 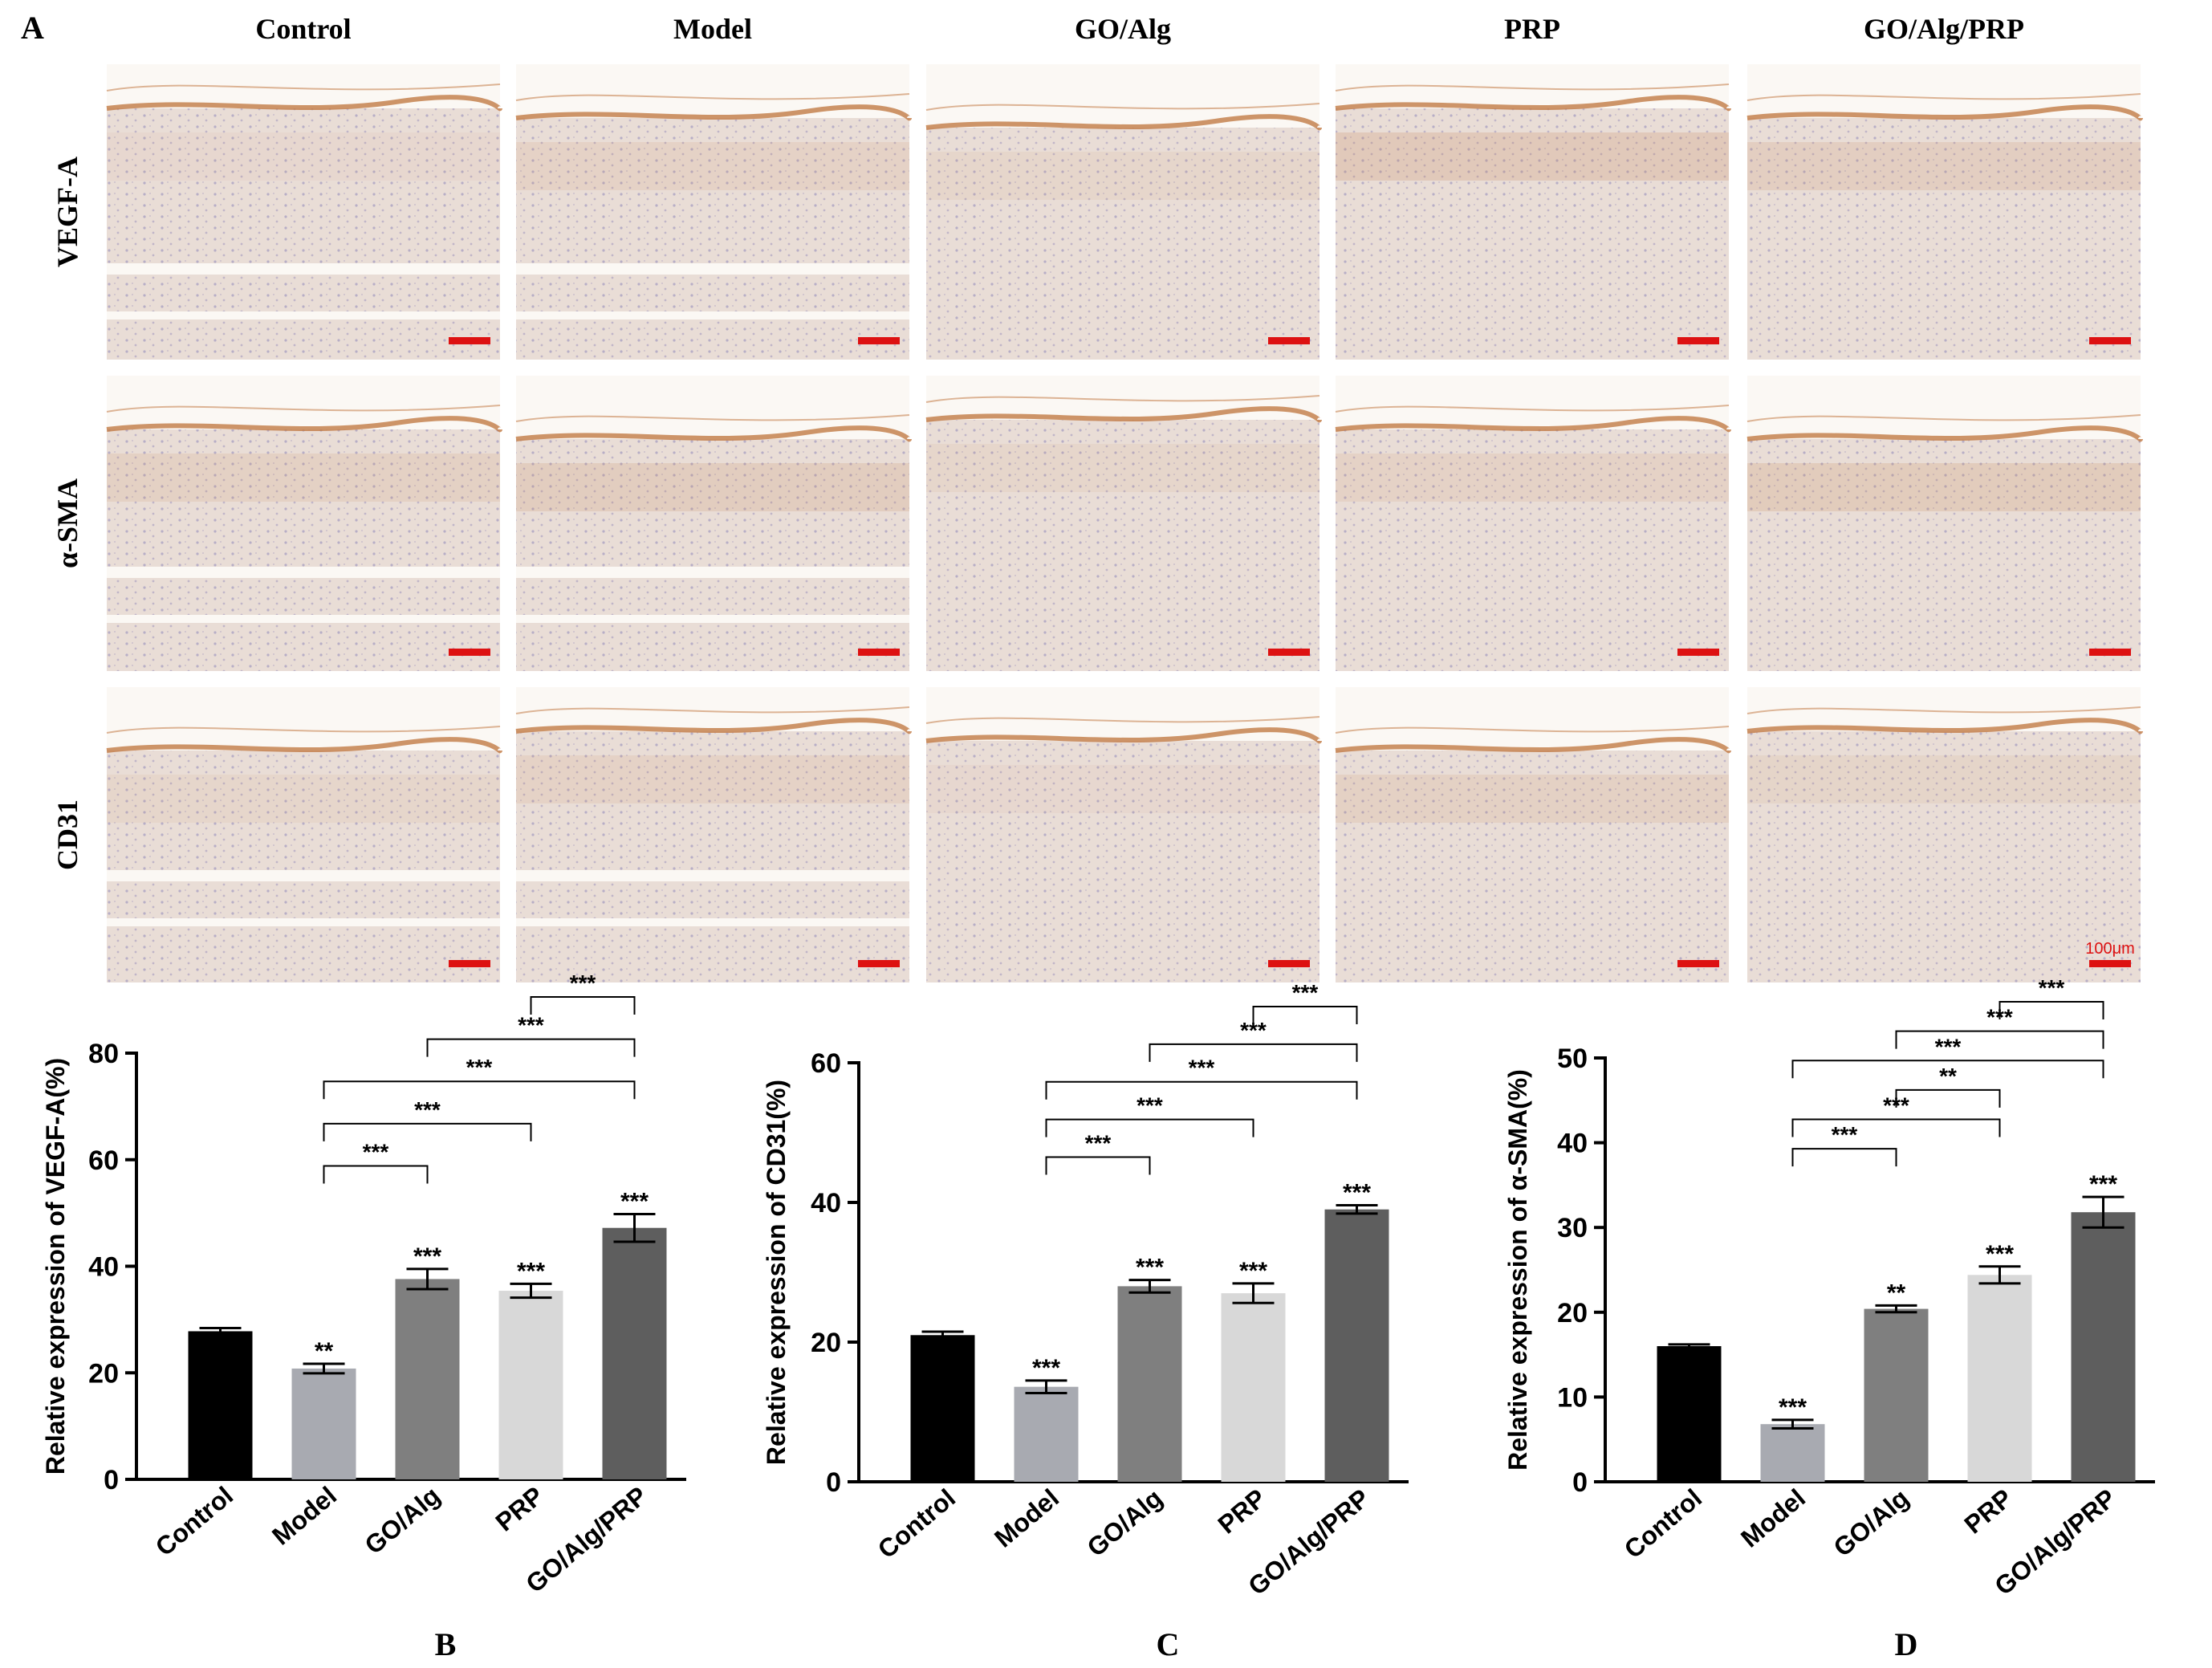 I want to click on y-tick-label: 80, so click(x=103, y=1054).